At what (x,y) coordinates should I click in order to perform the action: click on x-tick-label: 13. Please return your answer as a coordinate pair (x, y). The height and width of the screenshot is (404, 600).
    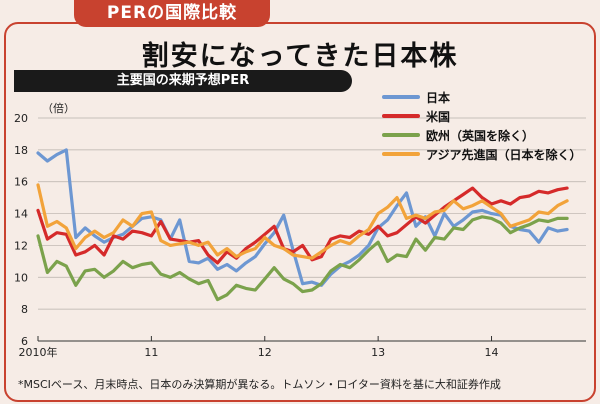
    Looking at the image, I should click on (378, 352).